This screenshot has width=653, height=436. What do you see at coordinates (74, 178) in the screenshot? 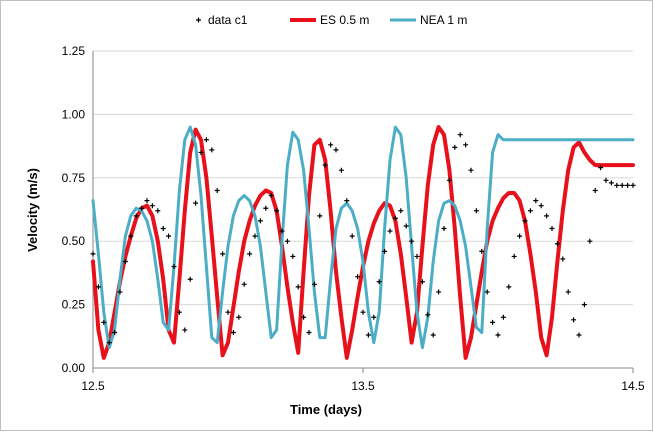
I see `y-tick-label: 0.75` at bounding box center [74, 178].